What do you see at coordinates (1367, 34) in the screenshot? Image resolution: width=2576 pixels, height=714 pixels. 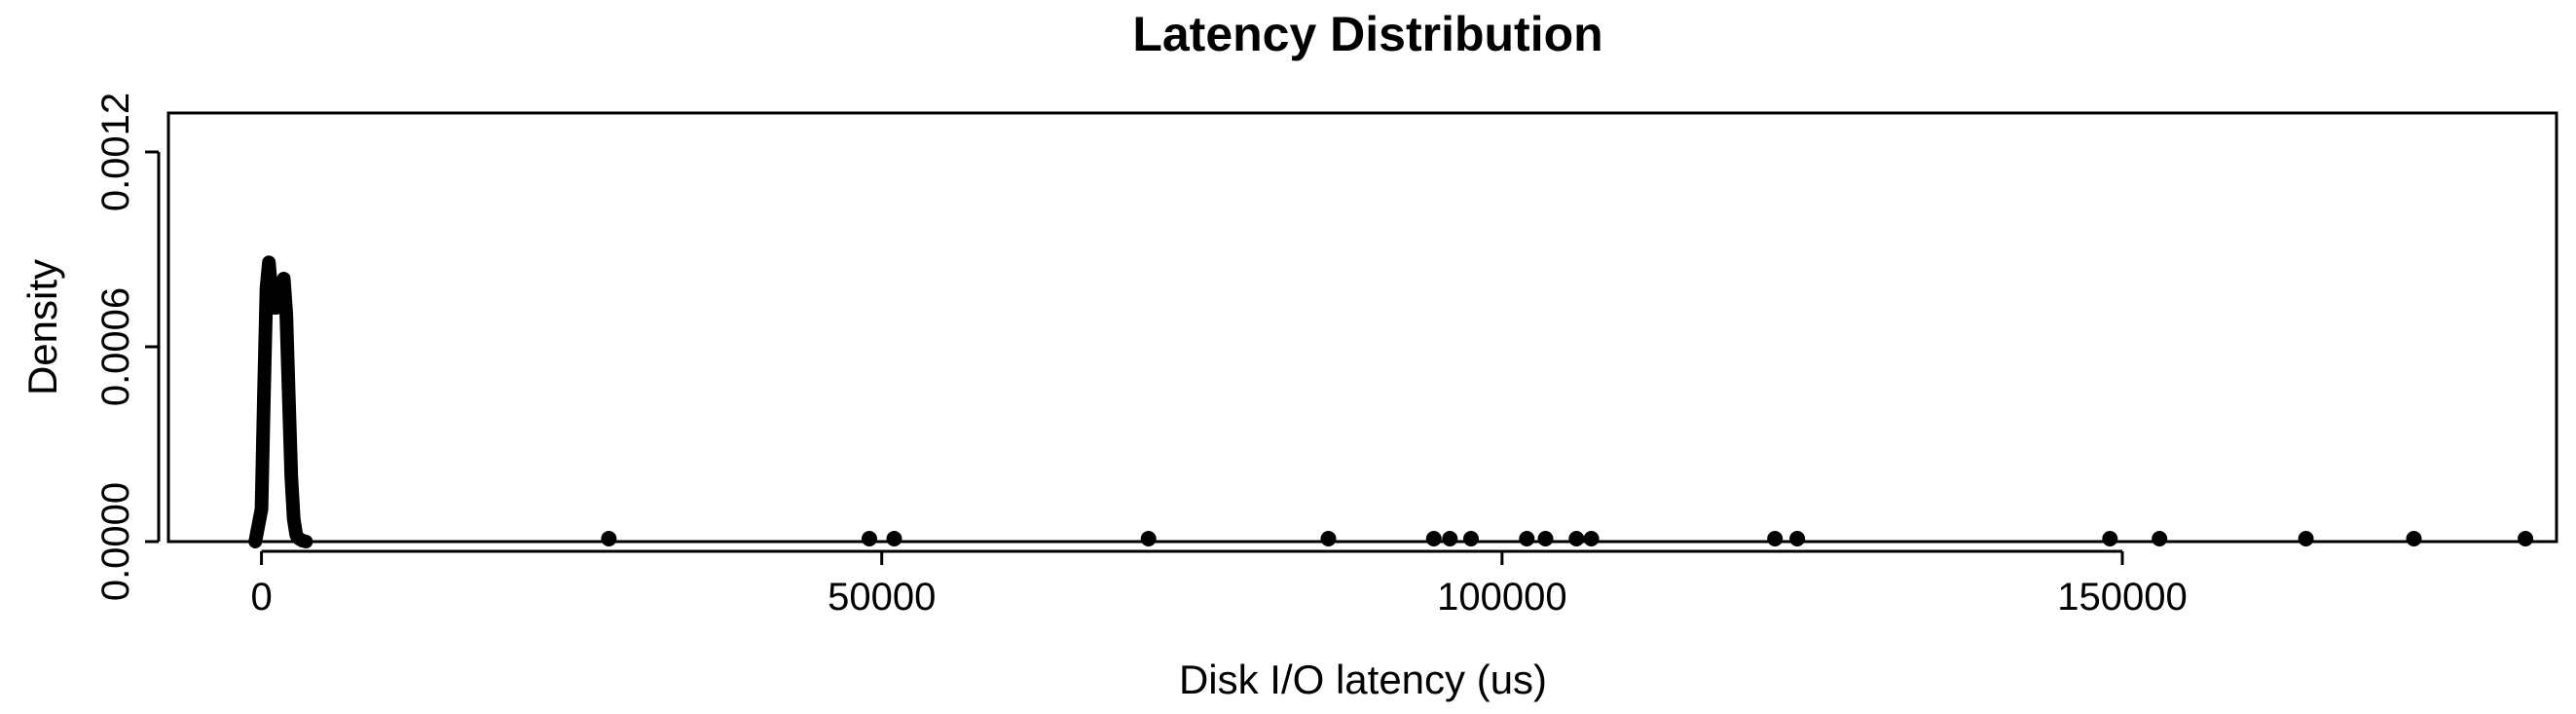 I see `chart-title: Latency Distribution` at bounding box center [1367, 34].